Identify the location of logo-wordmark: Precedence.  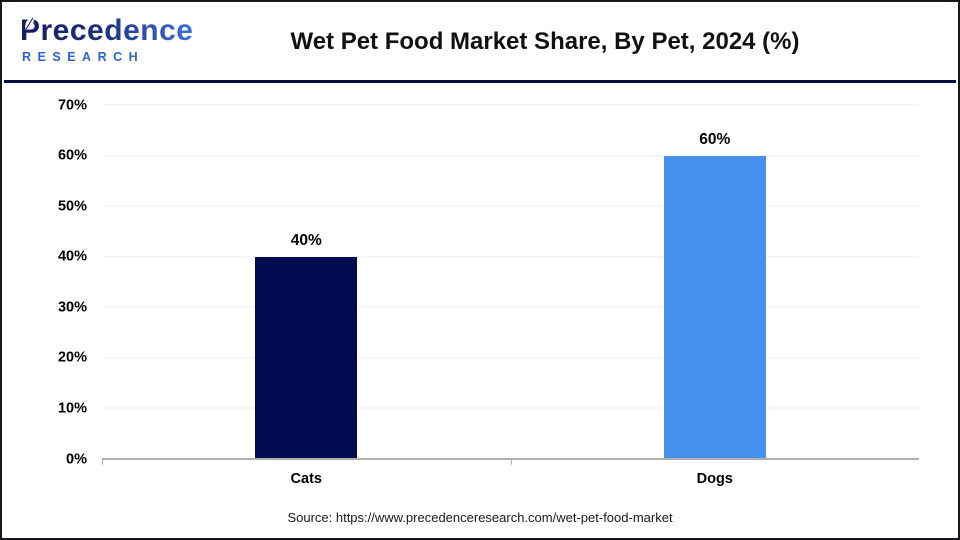
(107, 30).